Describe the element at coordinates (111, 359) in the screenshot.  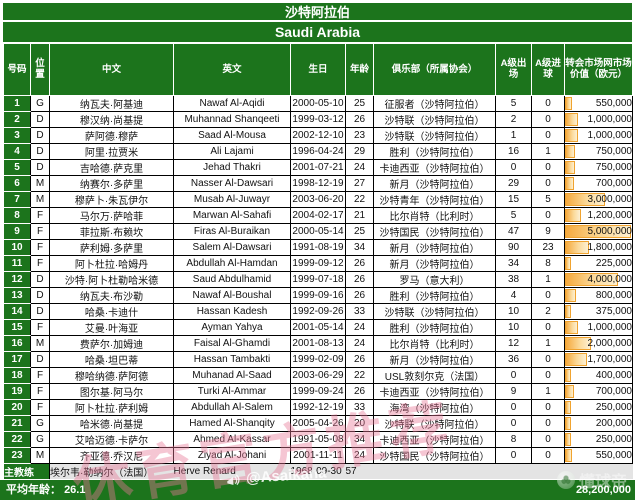
I see `player-name-chinese: 哈桑·坦巴蒂` at that location.